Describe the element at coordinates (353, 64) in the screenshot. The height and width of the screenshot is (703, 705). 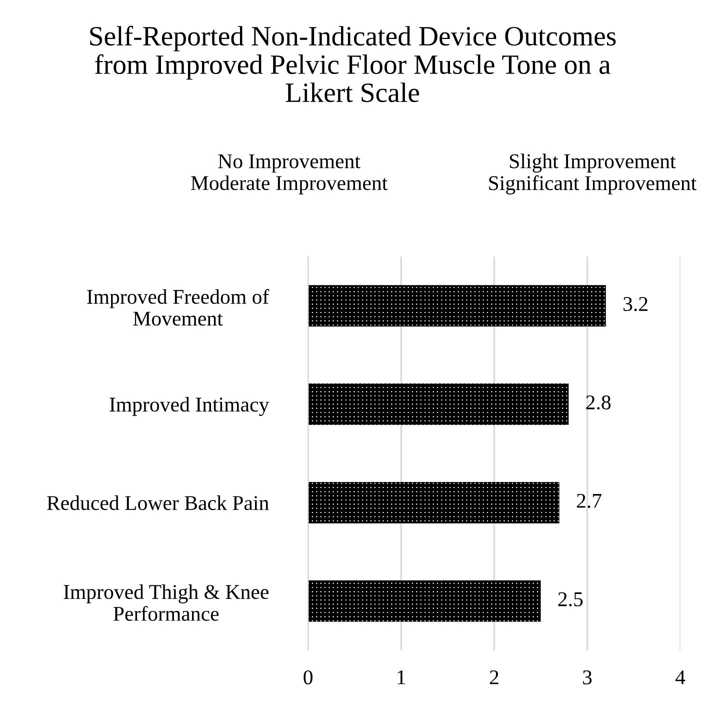
I see `chart-title: Self-Reported Non-Indicated Device Outcomes from Improved Pelvic Floor Muscle Tone on a Likert Scale` at that location.